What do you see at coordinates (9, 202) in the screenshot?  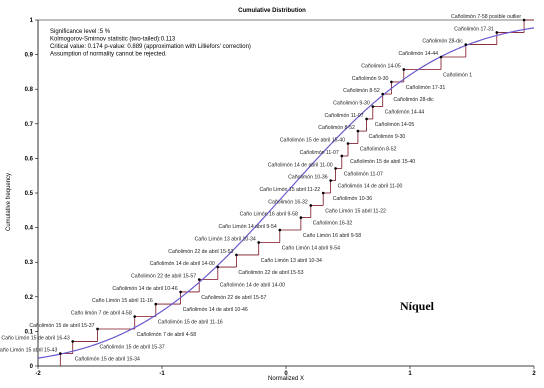 I see `y-axis-label: Cumulative frequency` at bounding box center [9, 202].